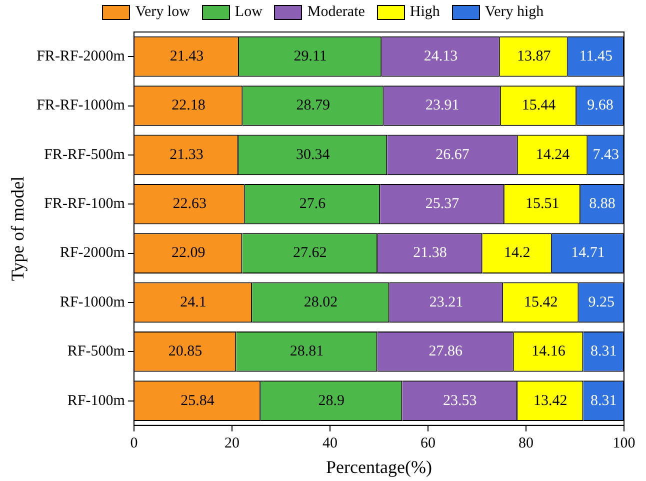  I want to click on data-label: 29.11, so click(310, 56).